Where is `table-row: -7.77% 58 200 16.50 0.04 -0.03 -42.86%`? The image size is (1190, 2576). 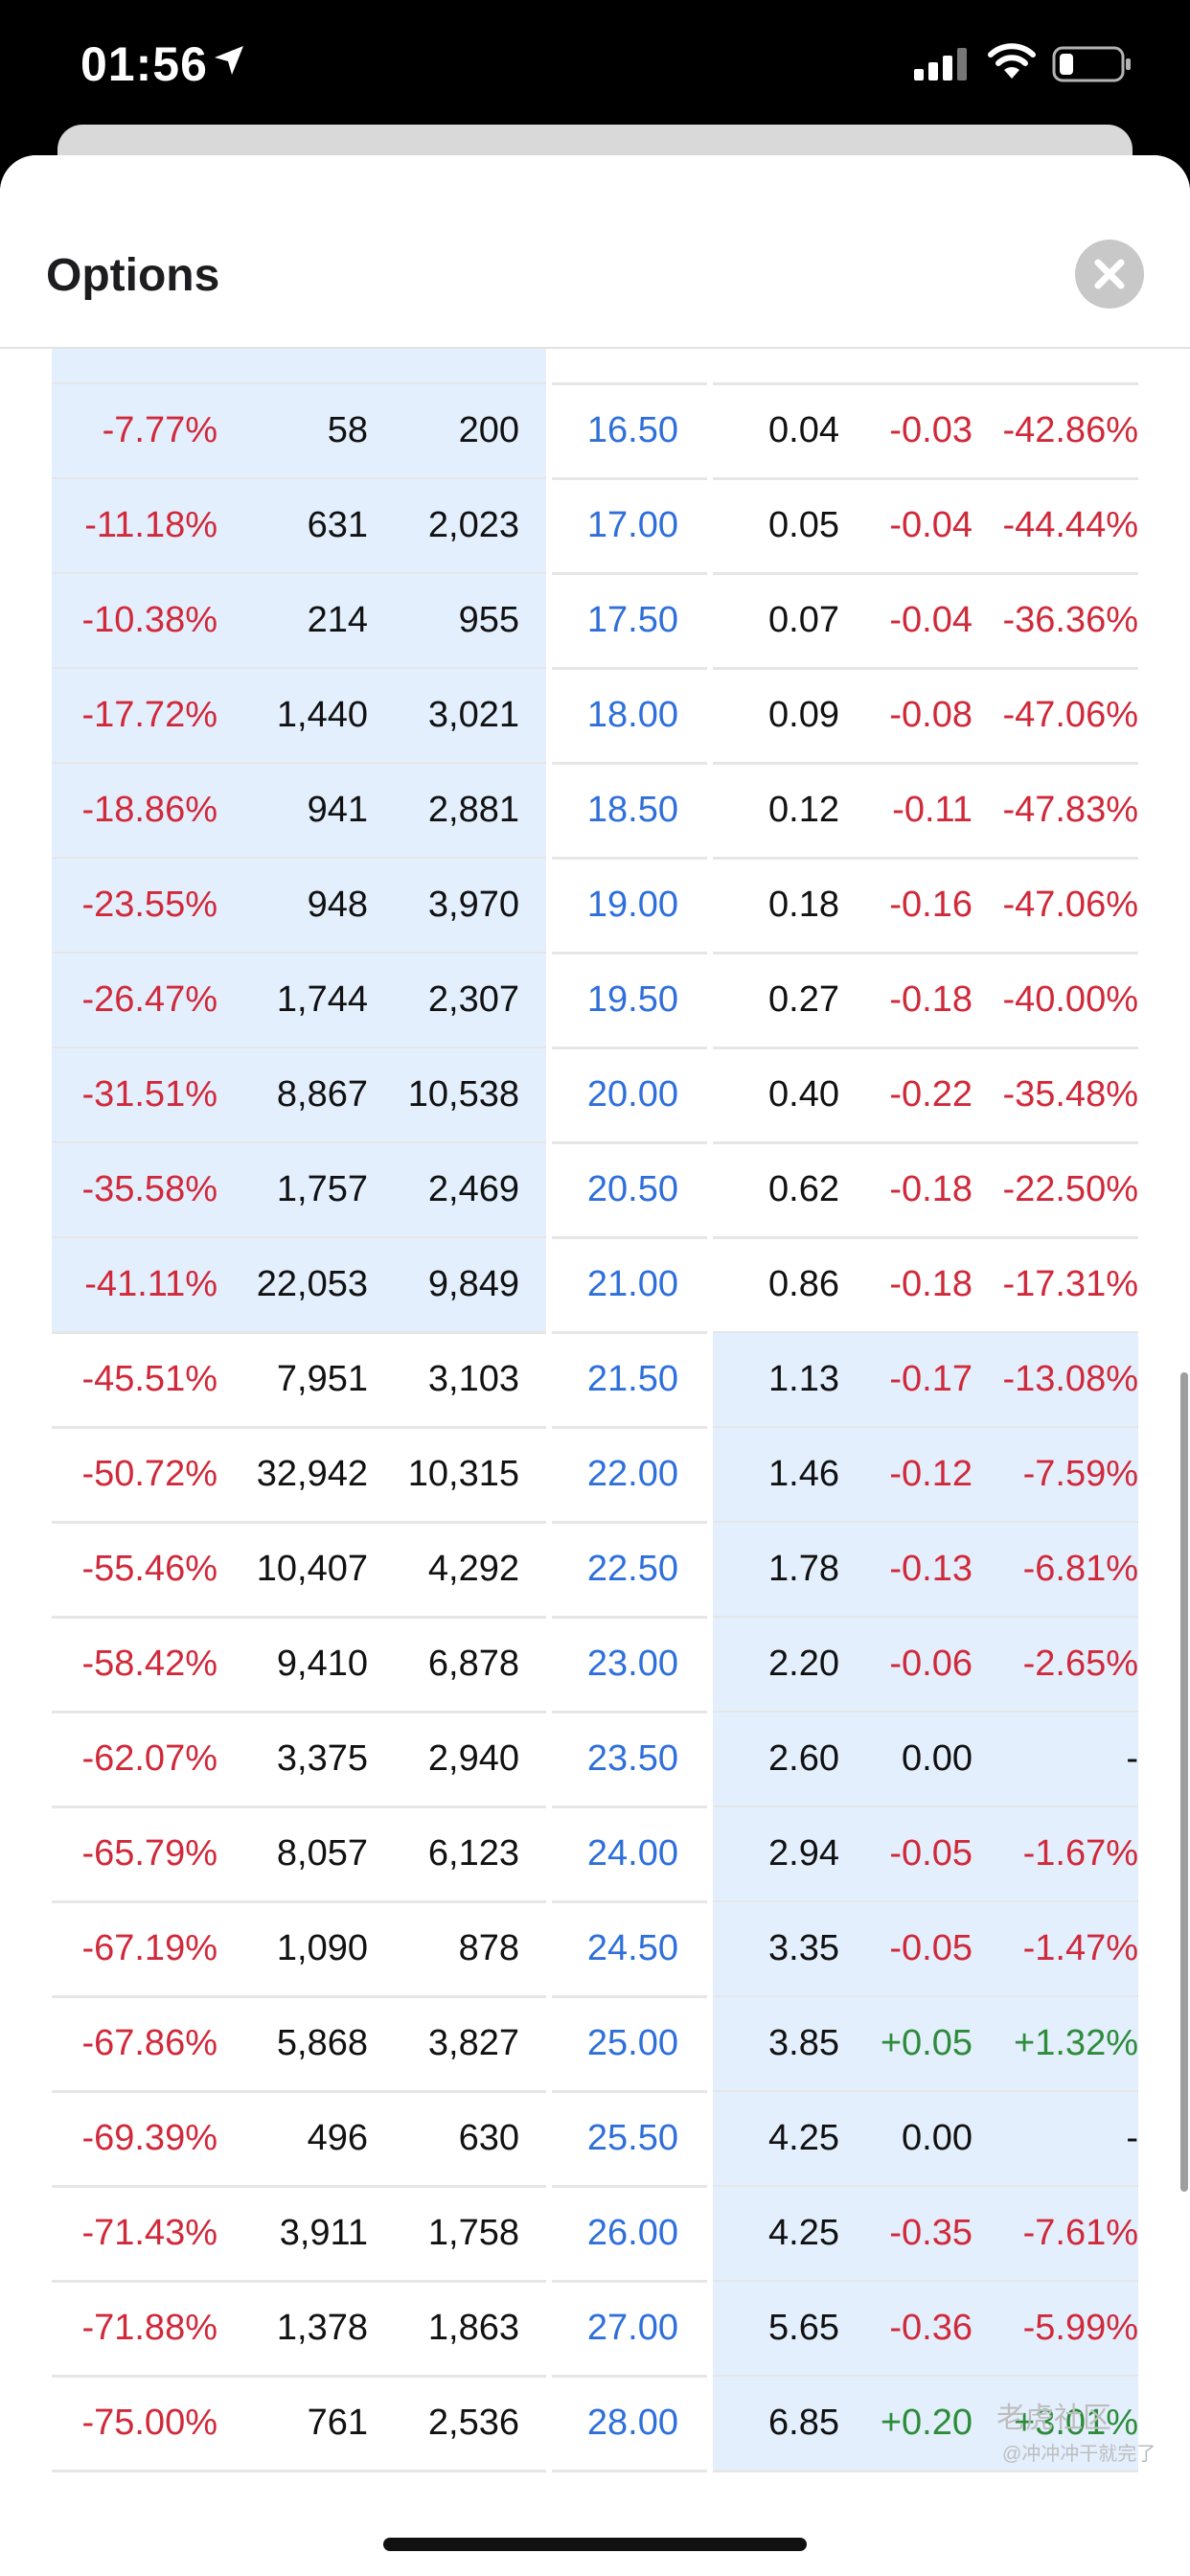 table-row: -7.77% 58 200 16.50 0.04 -0.03 -42.86% is located at coordinates (595, 432).